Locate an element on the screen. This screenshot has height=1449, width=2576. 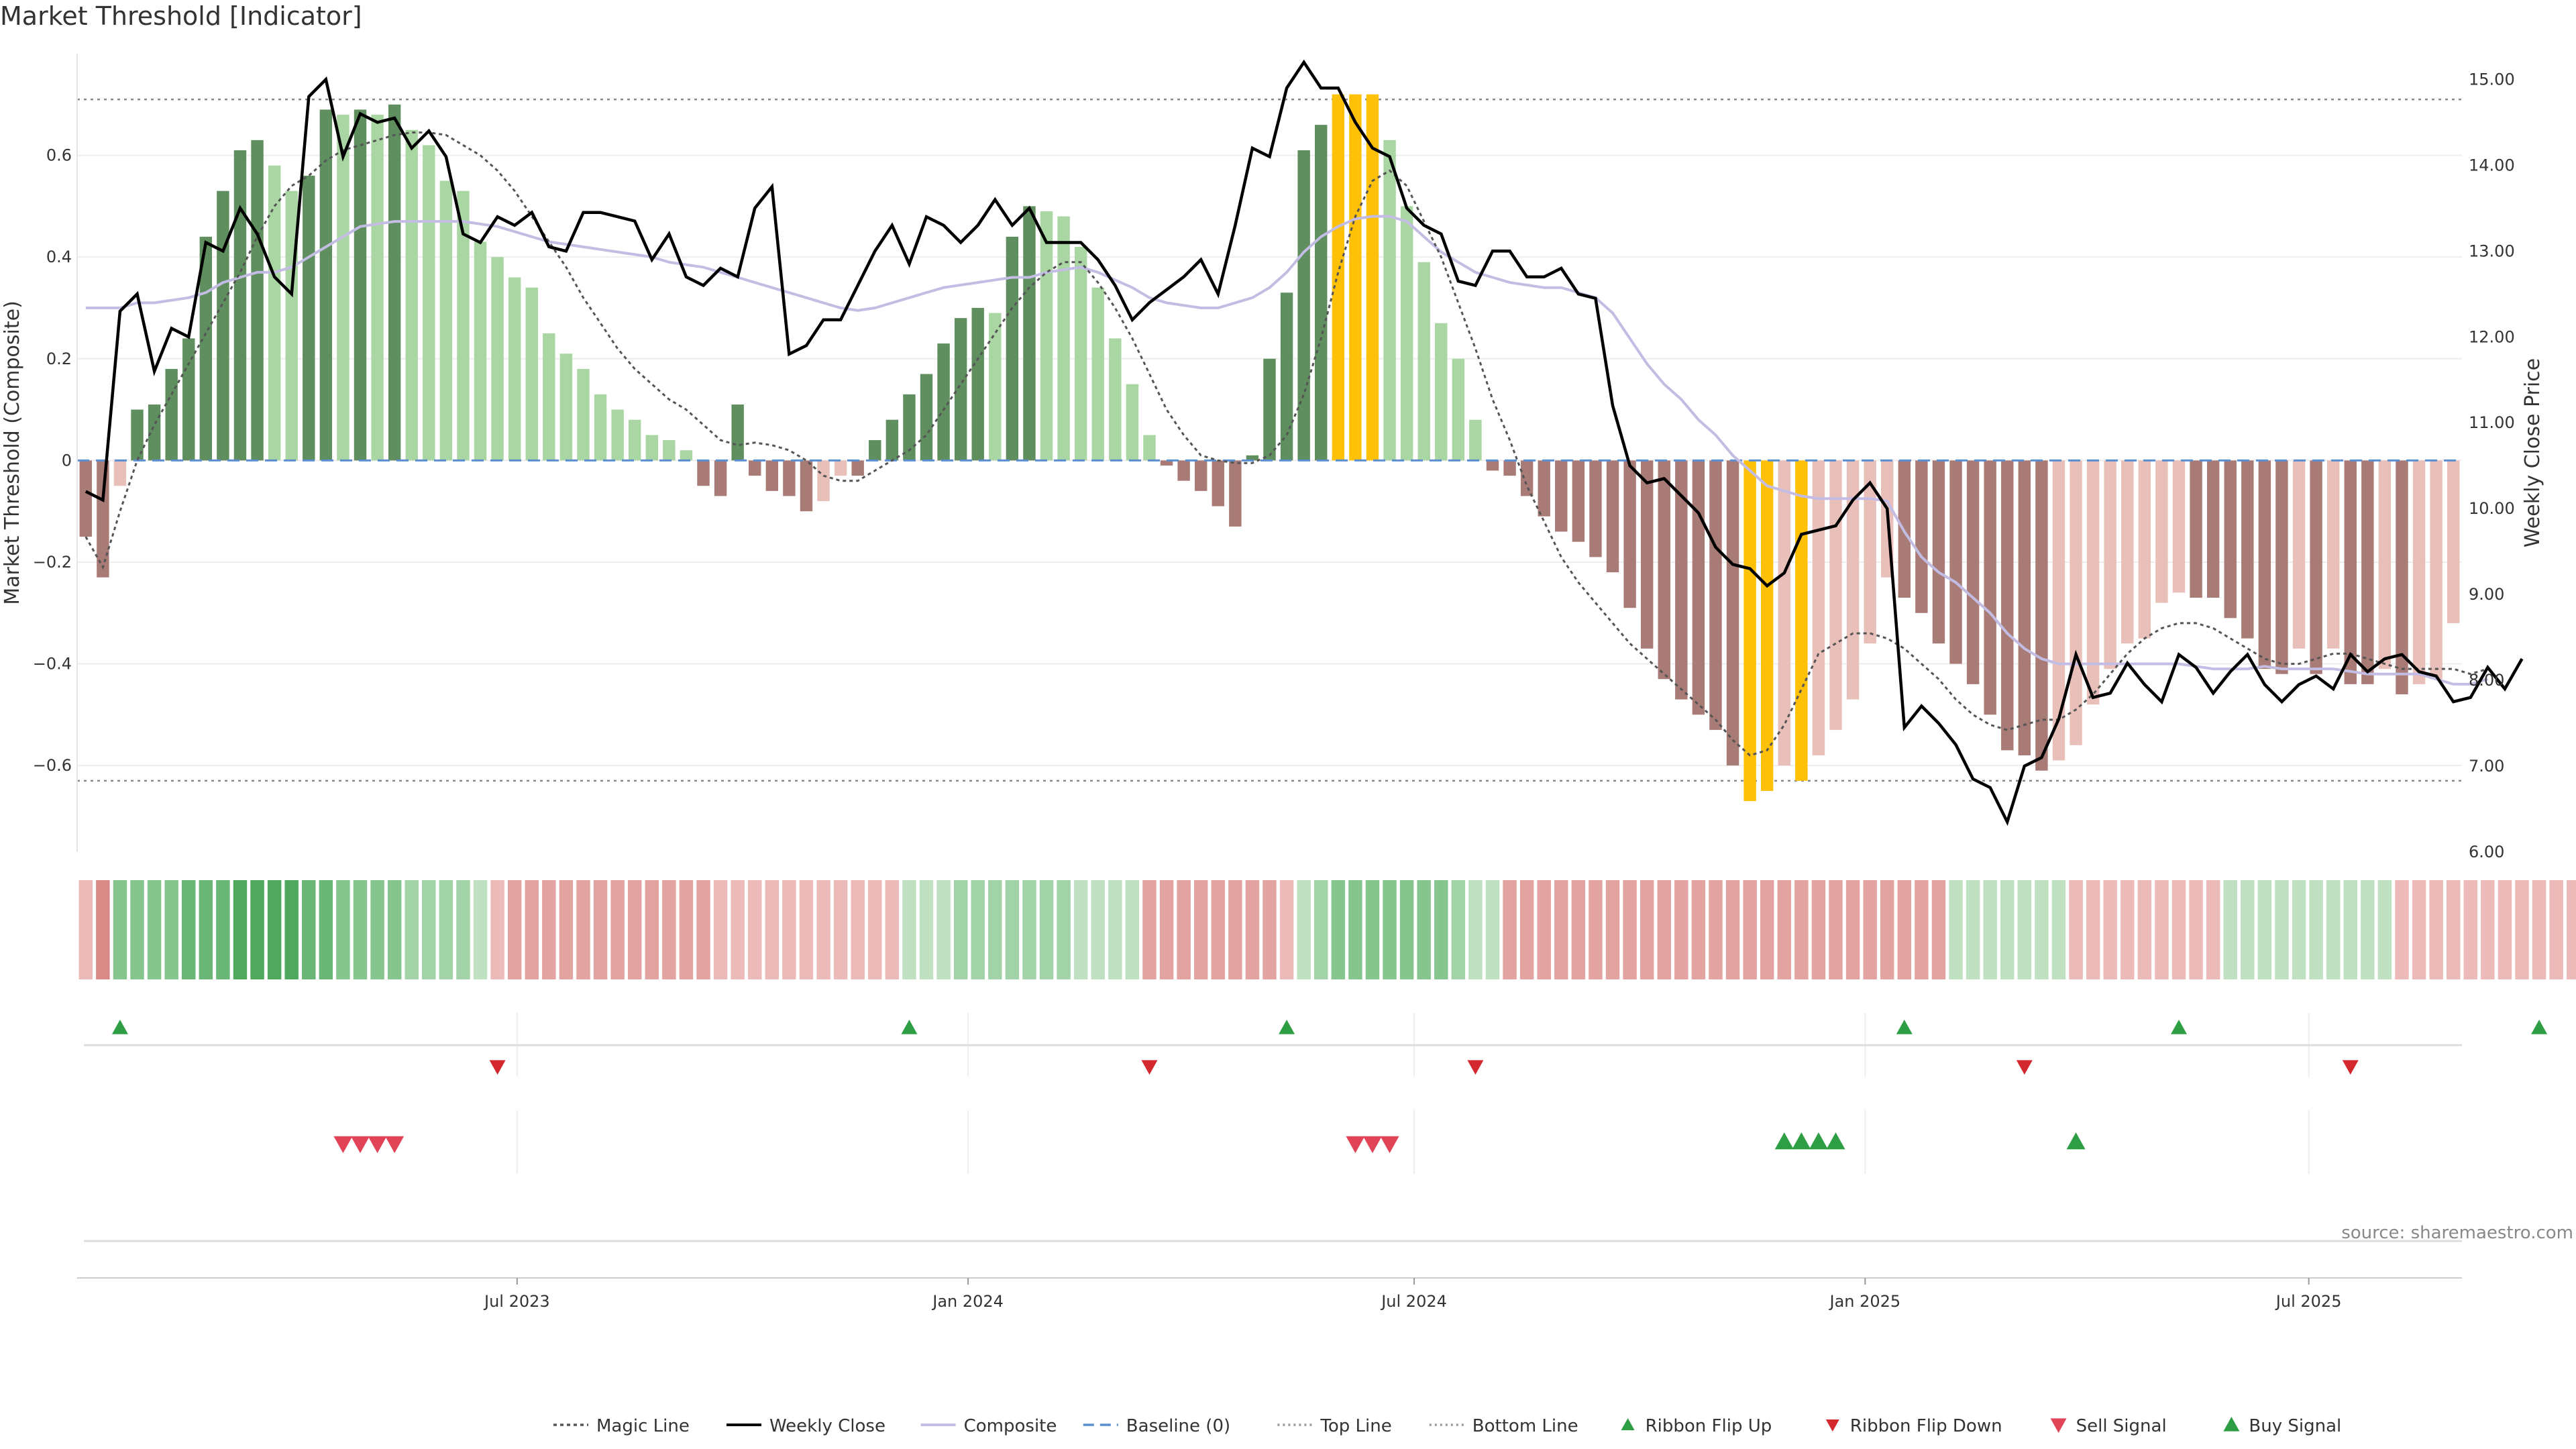
y-right-tick-label: 12.00 is located at coordinates (2492, 336).